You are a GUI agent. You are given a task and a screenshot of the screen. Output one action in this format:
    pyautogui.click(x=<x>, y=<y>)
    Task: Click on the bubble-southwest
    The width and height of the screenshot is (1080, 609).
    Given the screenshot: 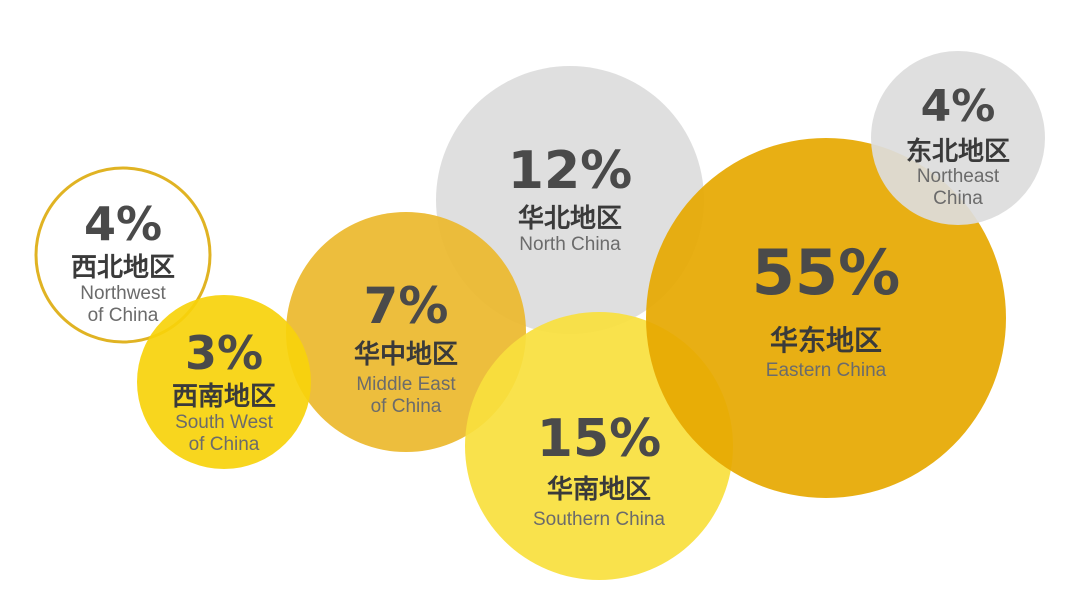 What is the action you would take?
    pyautogui.click(x=224, y=382)
    